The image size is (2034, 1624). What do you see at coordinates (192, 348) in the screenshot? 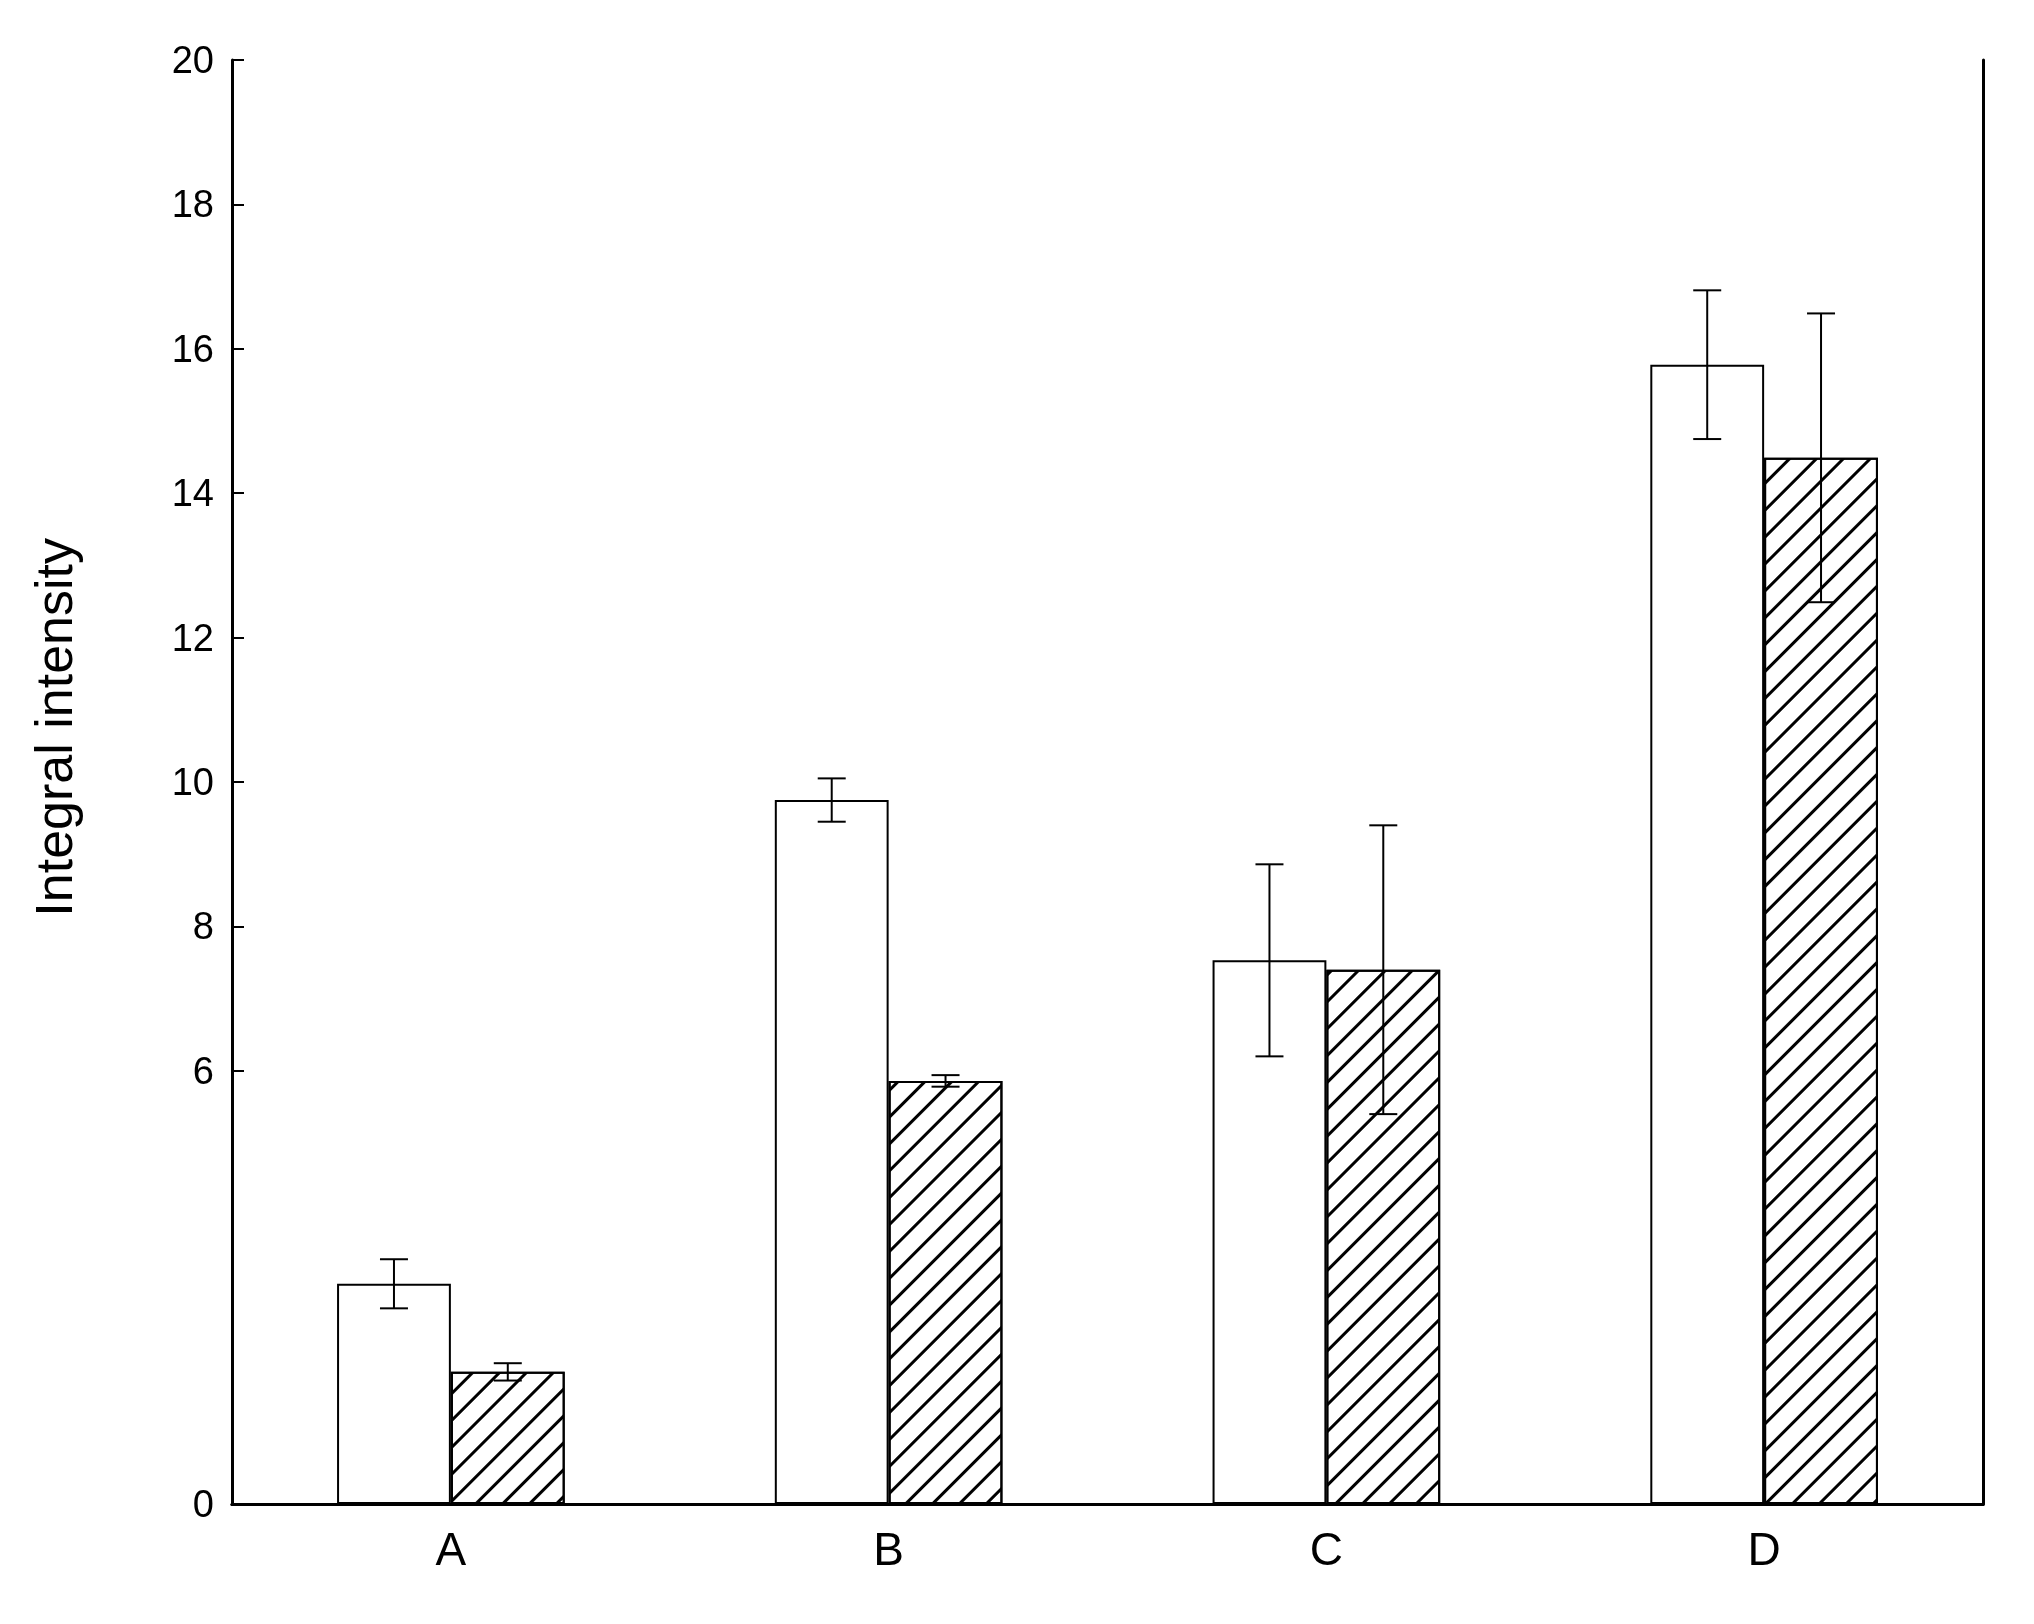
I see `y-tick-label: 16` at bounding box center [192, 348].